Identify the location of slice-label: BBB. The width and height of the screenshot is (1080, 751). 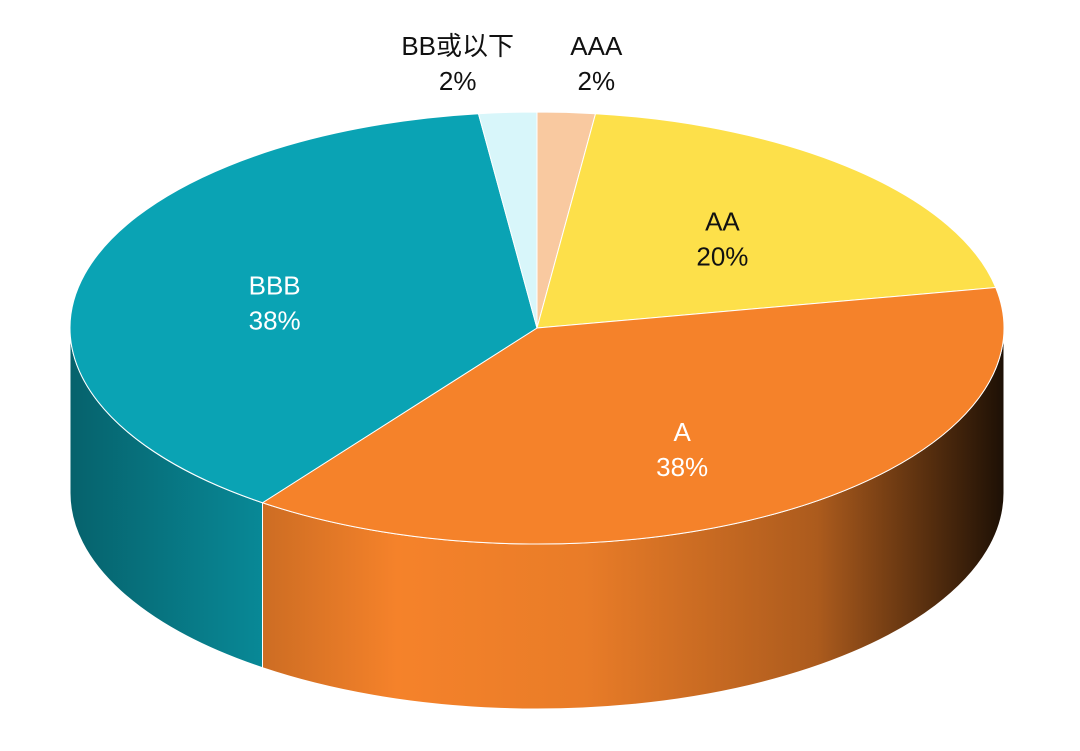
(275, 286).